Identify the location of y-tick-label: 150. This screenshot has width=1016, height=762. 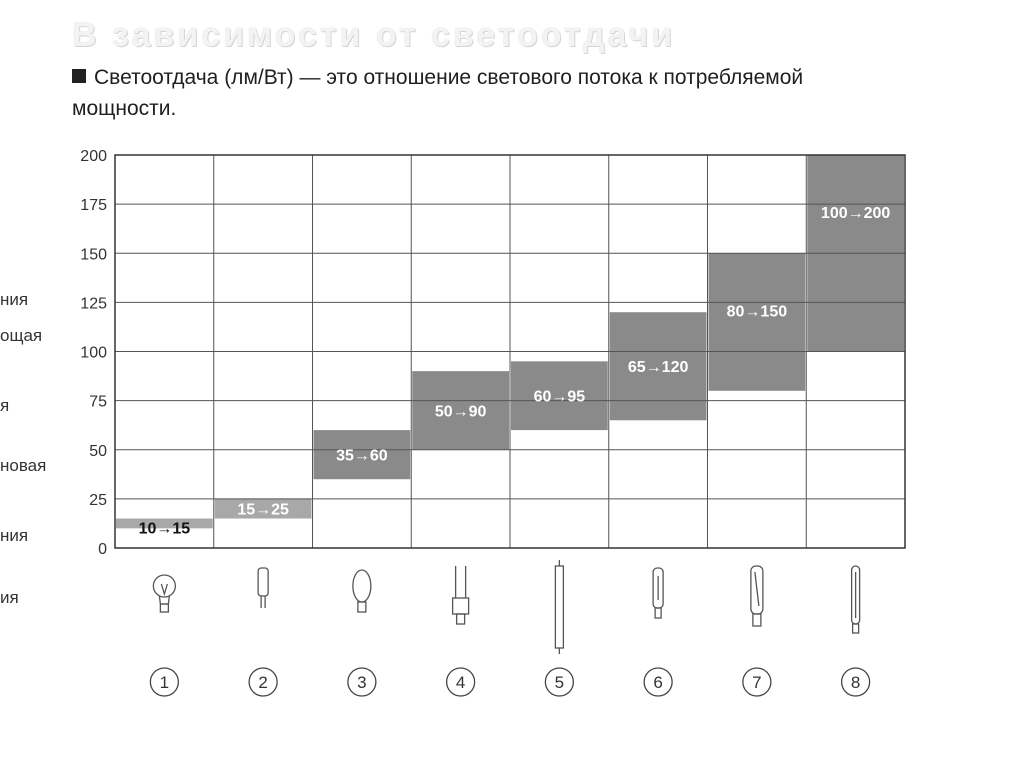
(93, 254).